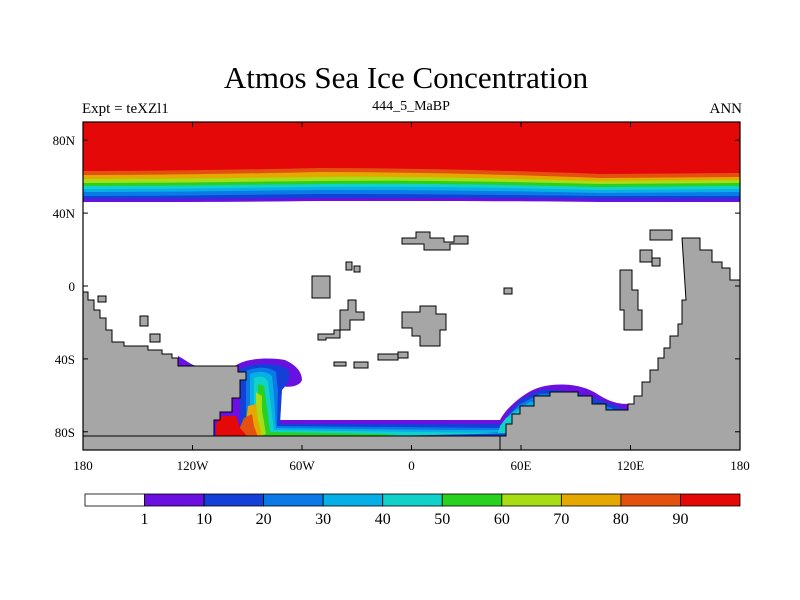 Image resolution: width=800 pixels, height=600 pixels. What do you see at coordinates (155, 338) in the screenshot?
I see `island-small-west-b` at bounding box center [155, 338].